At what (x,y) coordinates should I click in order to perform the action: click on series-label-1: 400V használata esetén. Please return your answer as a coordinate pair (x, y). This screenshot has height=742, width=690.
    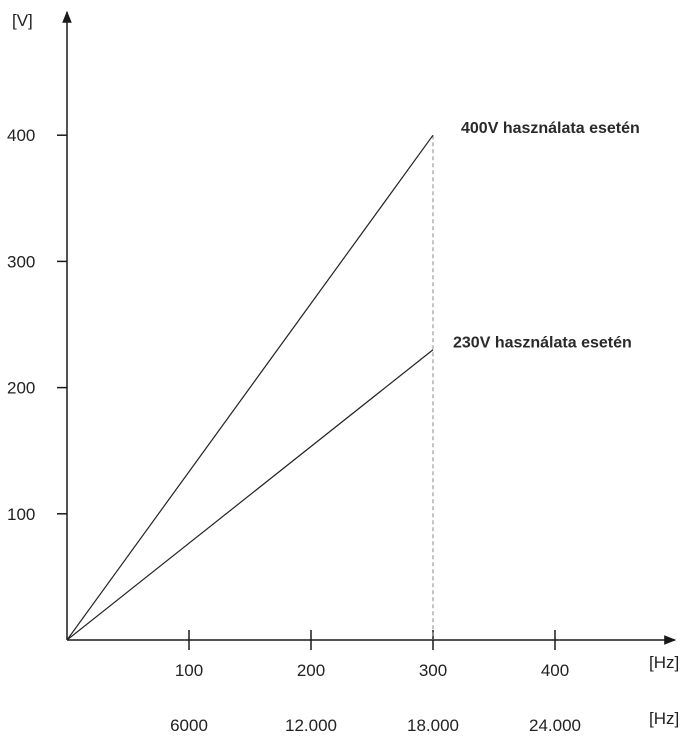
    Looking at the image, I should click on (550, 128).